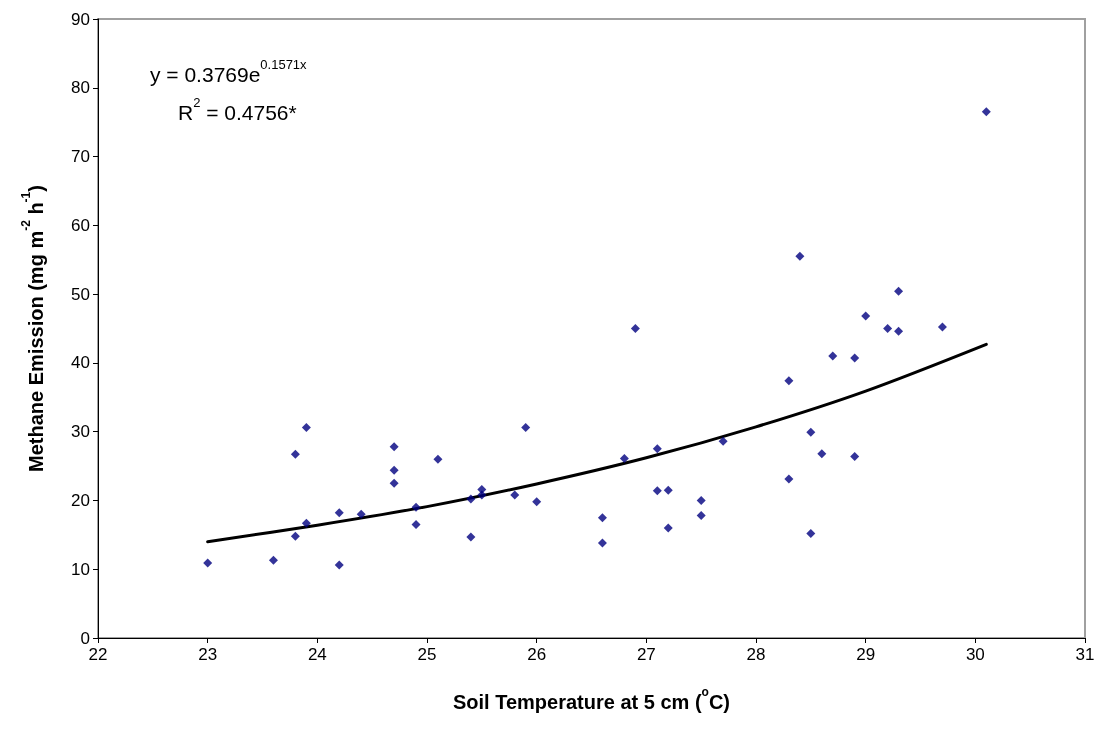 The image size is (1104, 738). I want to click on x-tick-label: 26, so click(537, 654).